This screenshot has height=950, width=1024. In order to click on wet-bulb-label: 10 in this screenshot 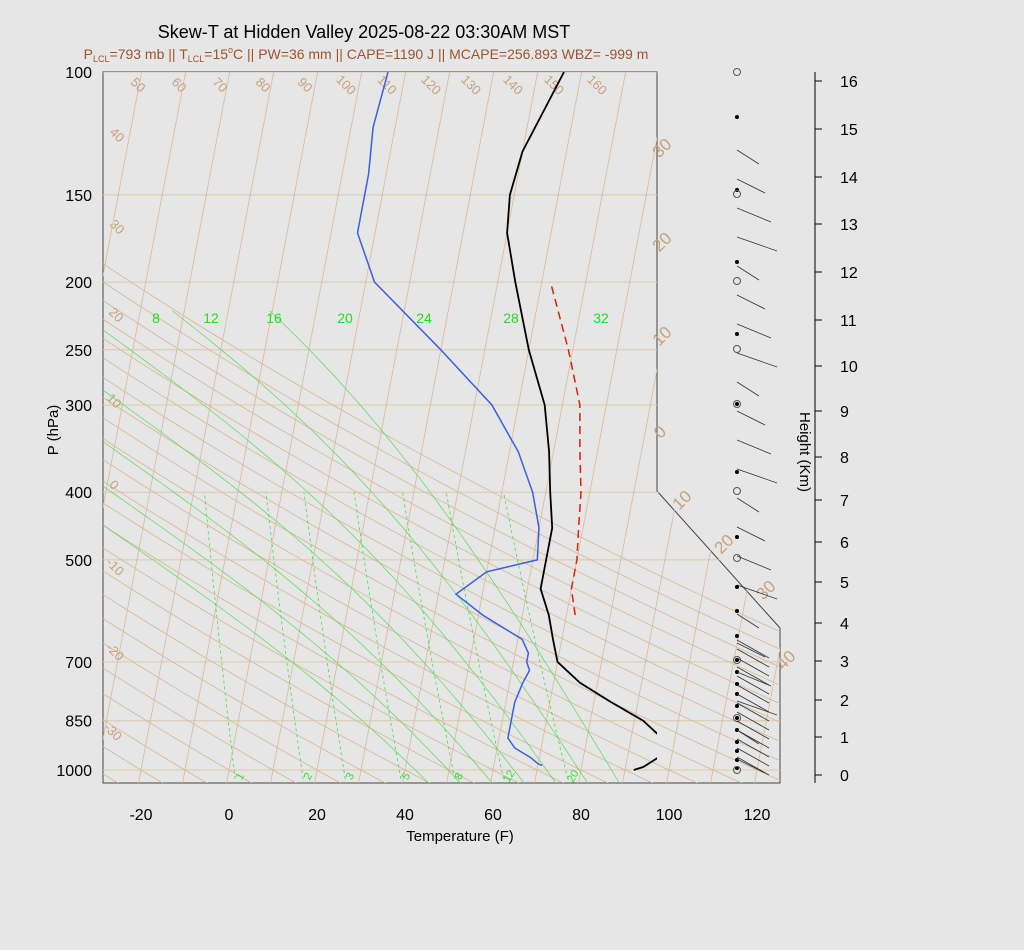, I will do `click(662, 336)`.